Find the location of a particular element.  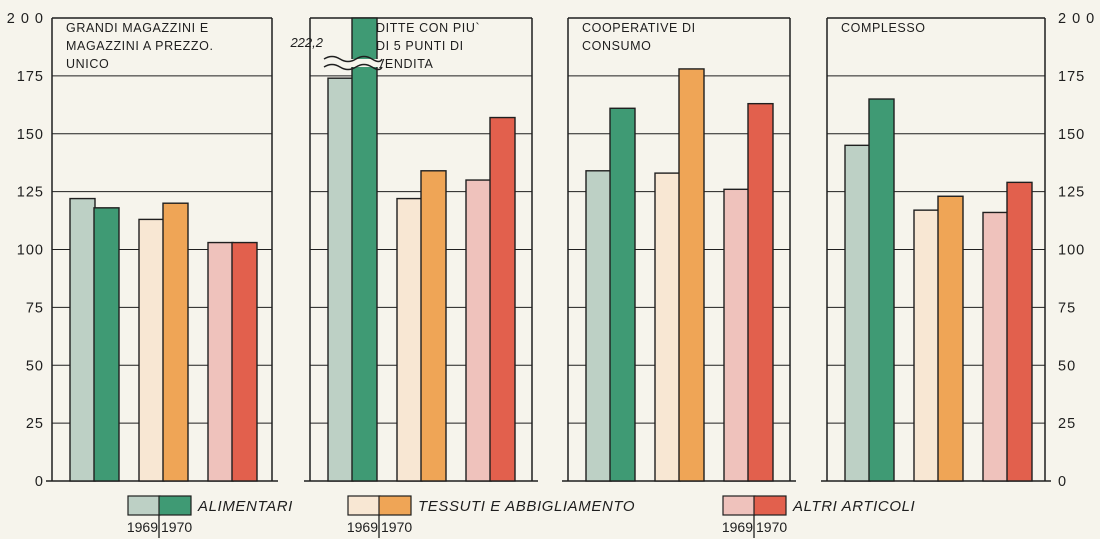

panel-title-line: CONSUMO is located at coordinates (616, 46).